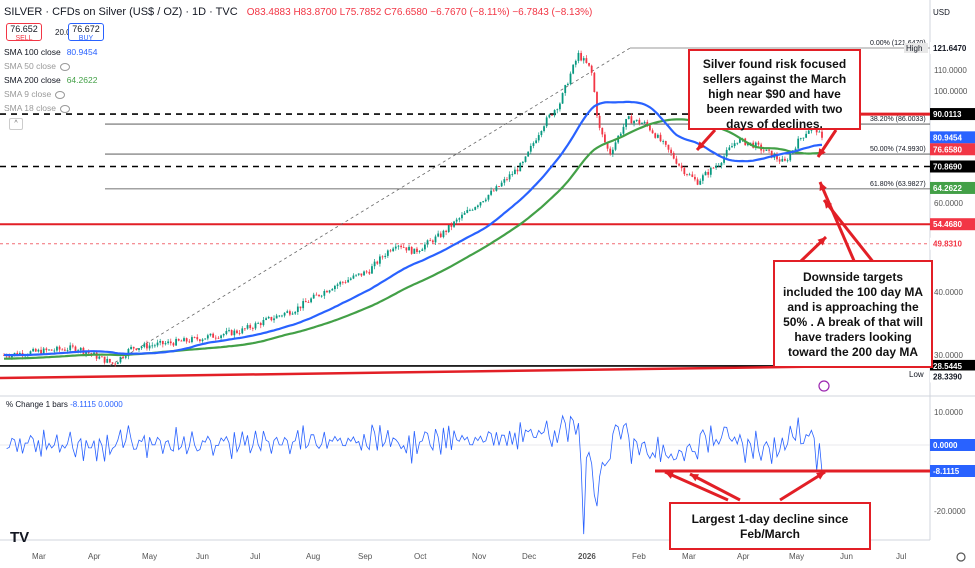 This screenshot has height=568, width=975. I want to click on red-arrowhead, so click(701, 145).